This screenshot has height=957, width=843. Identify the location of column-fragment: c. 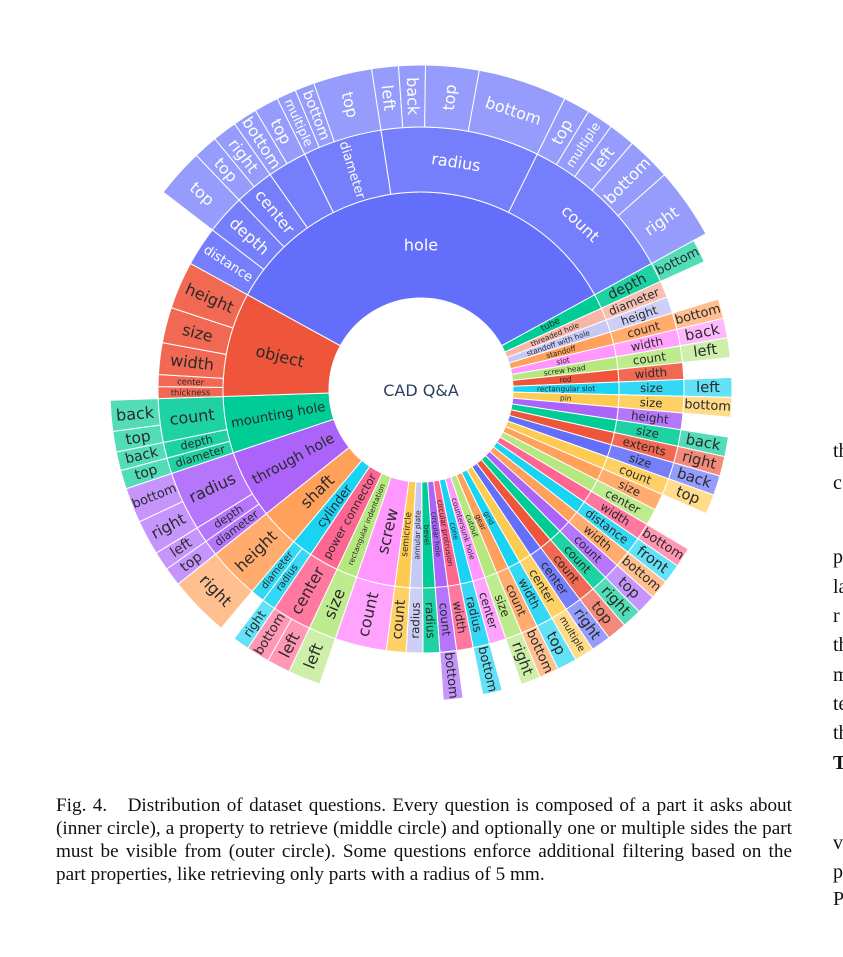
(837, 483).